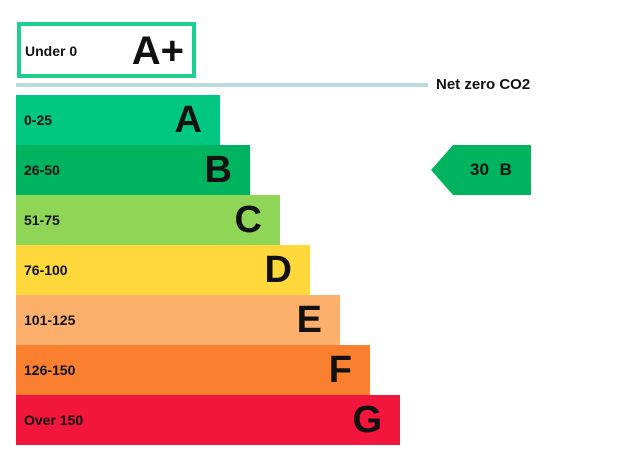 Image resolution: width=635 pixels, height=452 pixels. Describe the element at coordinates (208, 420) in the screenshot. I see `band-g: Over 150 G` at that location.